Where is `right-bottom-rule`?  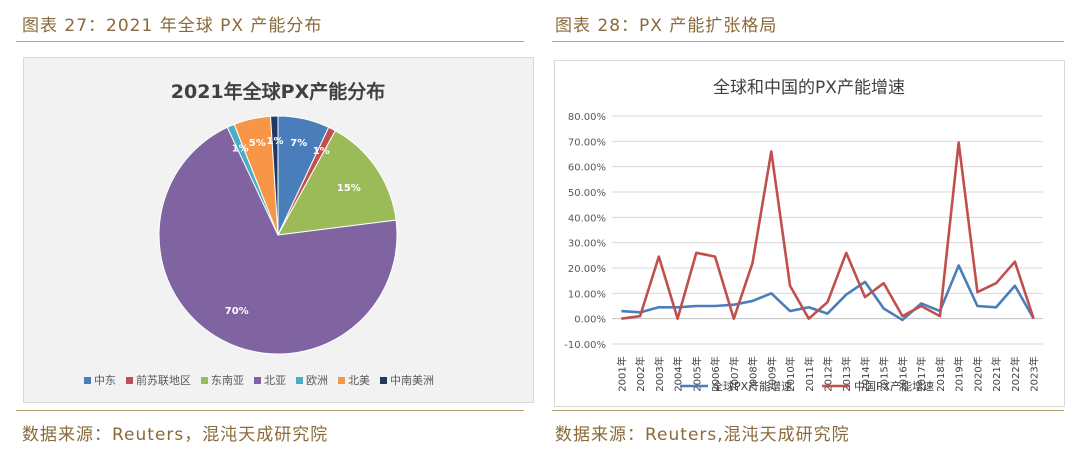
right-bottom-rule is located at coordinates (808, 410).